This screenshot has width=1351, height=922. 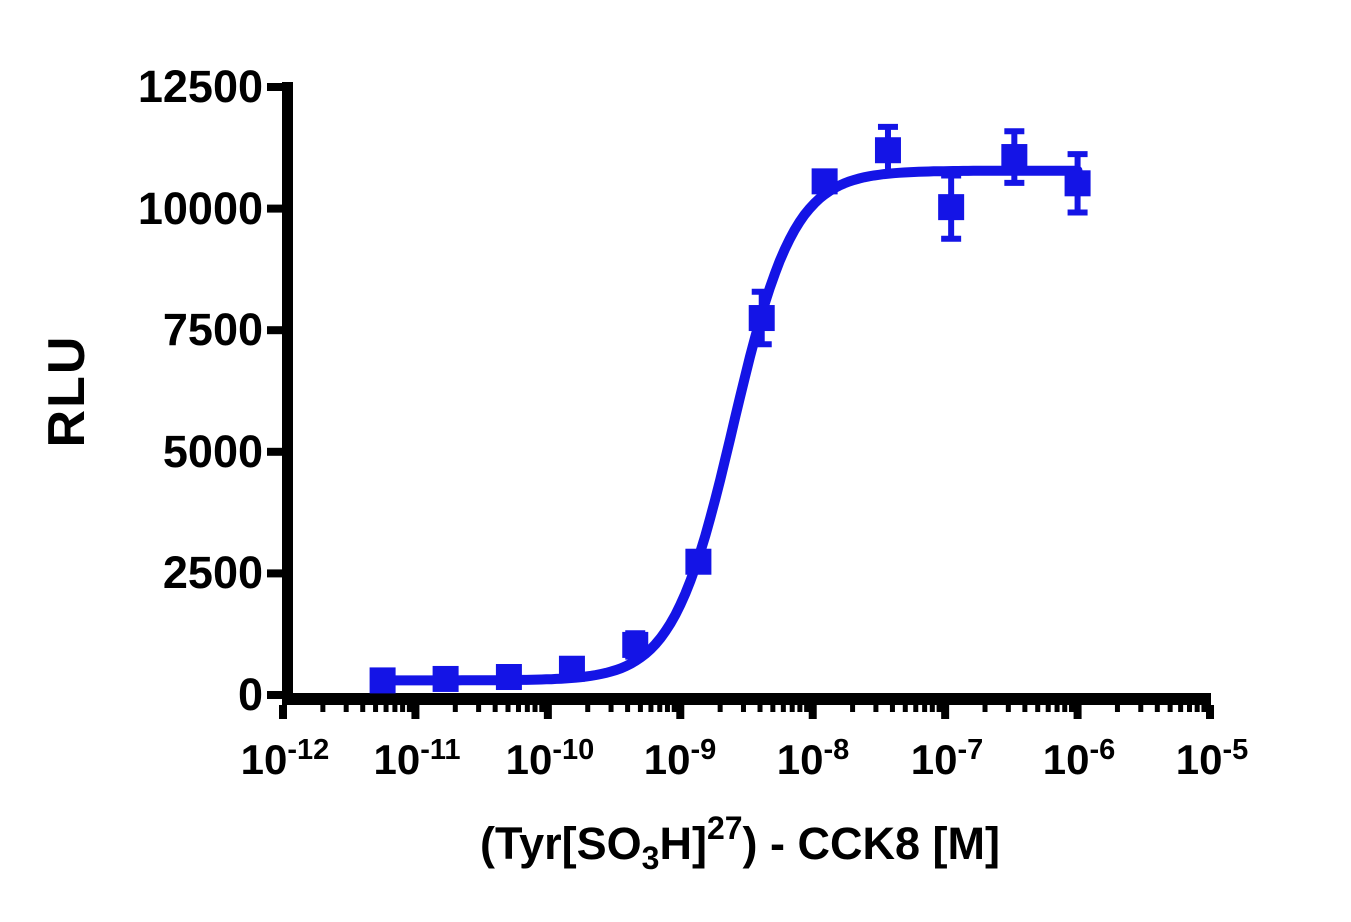 What do you see at coordinates (212, 451) in the screenshot?
I see `y-tick-label-5000: 5000` at bounding box center [212, 451].